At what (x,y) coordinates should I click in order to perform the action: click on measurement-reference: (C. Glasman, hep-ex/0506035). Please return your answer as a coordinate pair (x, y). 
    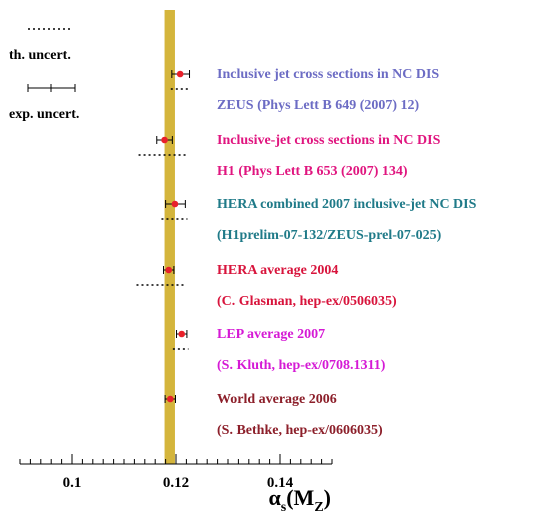
    Looking at the image, I should click on (307, 301).